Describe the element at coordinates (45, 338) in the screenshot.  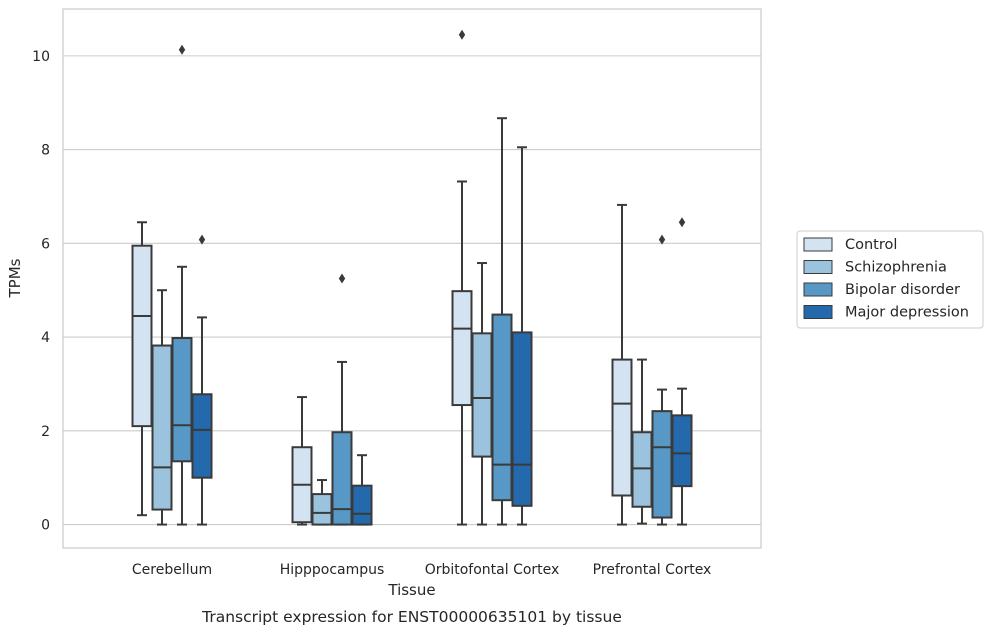
I see `y-tick-label: 4` at that location.